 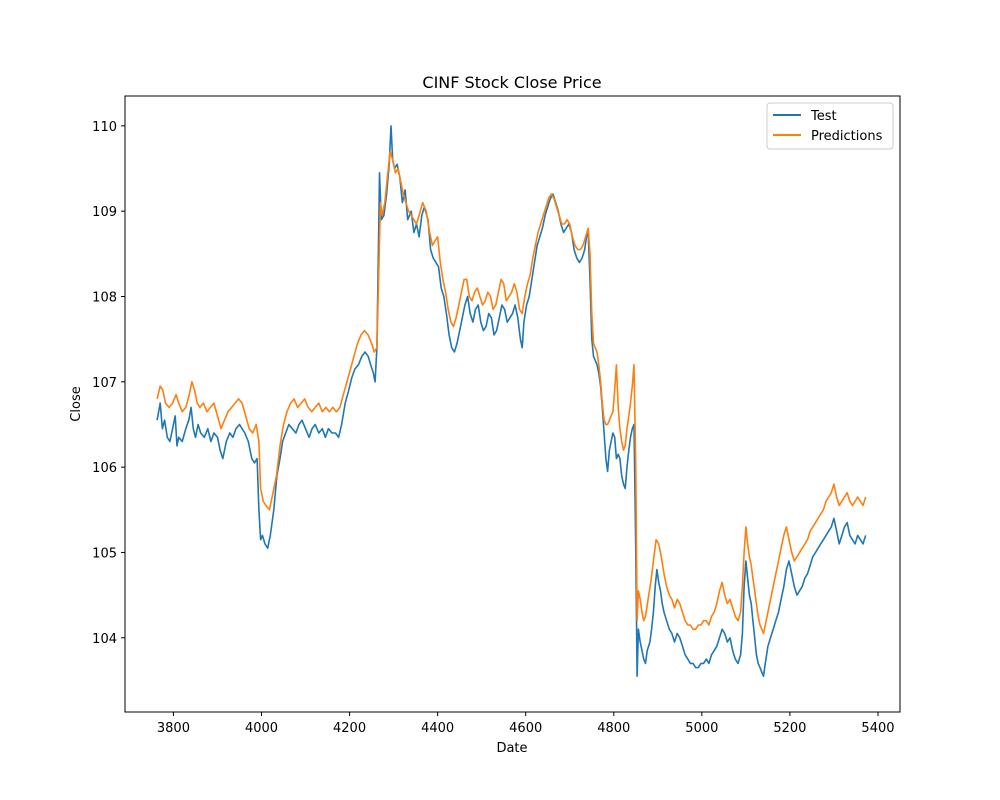 What do you see at coordinates (701, 728) in the screenshot?
I see `x-tick-label: 5000` at bounding box center [701, 728].